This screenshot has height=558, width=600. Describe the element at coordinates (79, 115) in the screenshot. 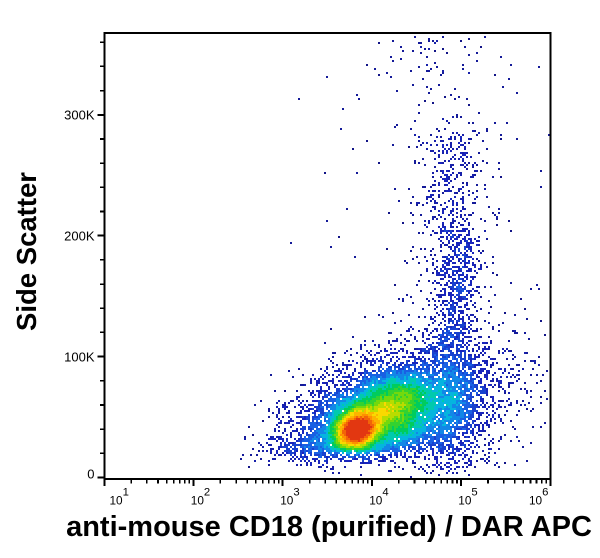

I see `svg-text: 300K` at that location.